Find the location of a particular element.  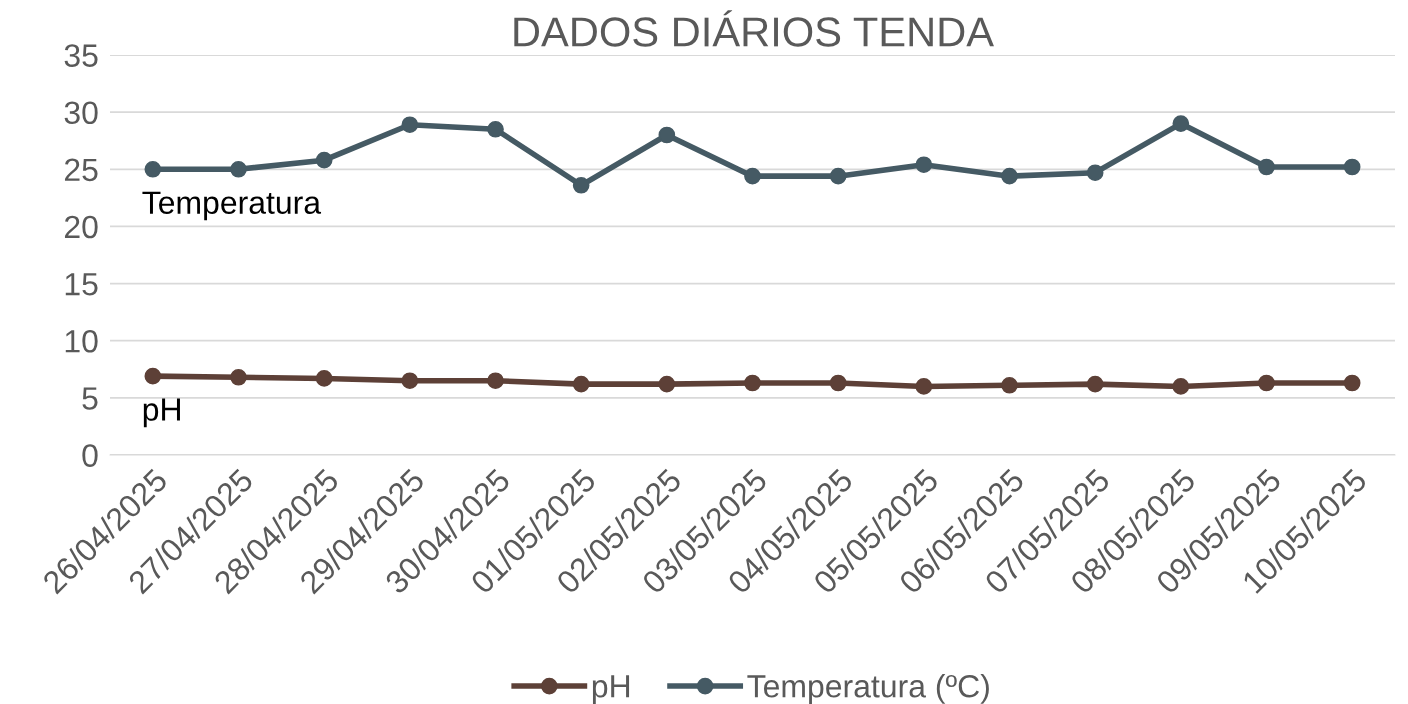

y-tick-label: 30 is located at coordinates (81, 113).